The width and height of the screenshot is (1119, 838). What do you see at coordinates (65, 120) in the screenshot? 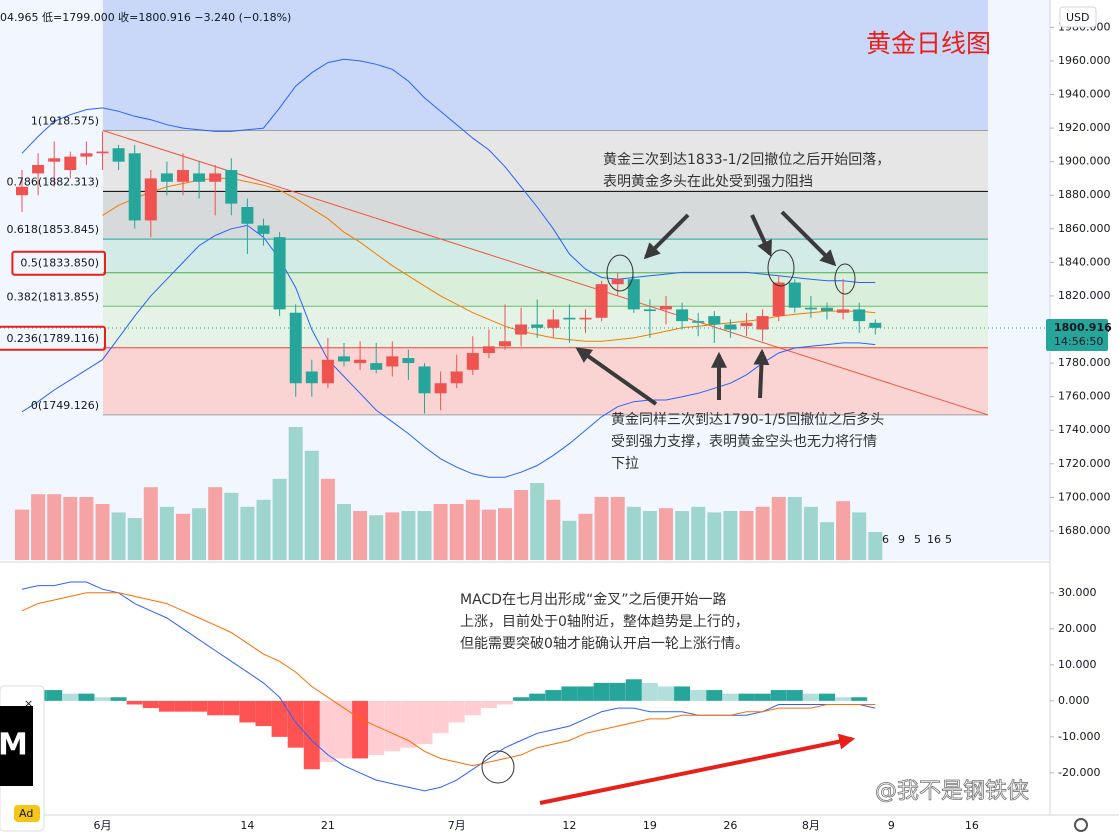
I see `fib-label: 1(1918.575)` at bounding box center [65, 120].